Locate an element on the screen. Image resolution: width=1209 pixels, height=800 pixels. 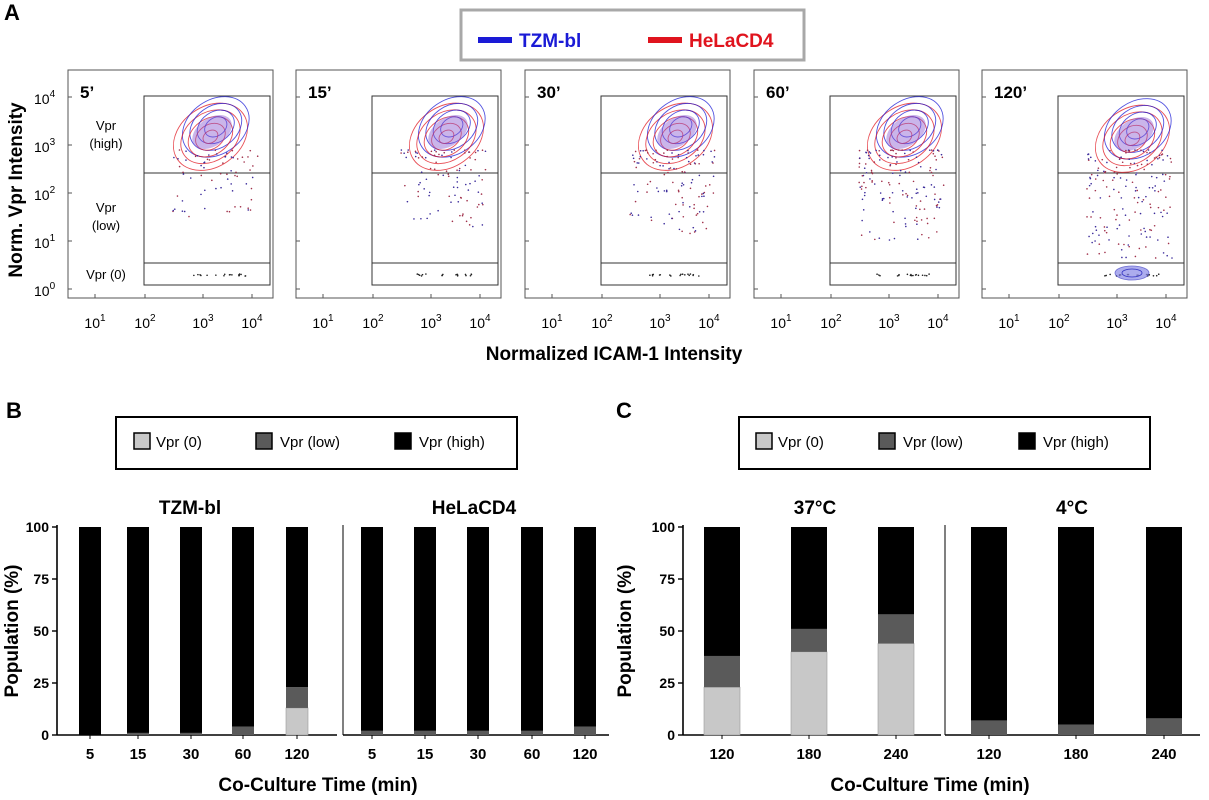
xtick-label: 102 is located at coordinates (602, 322).